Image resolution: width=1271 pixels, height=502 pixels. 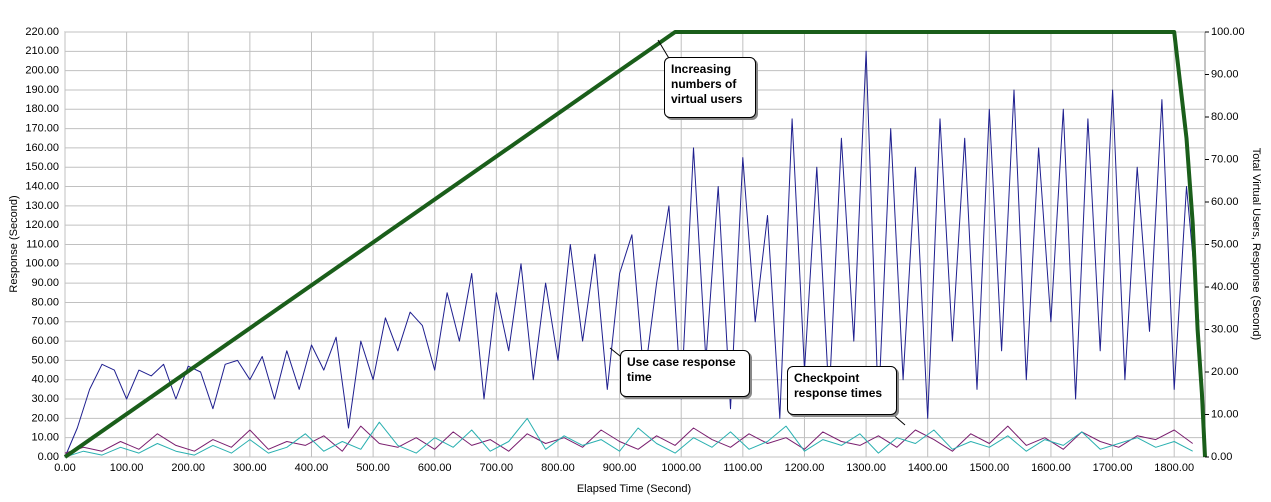 I want to click on x-tick-label: 1800.00, so click(x=1174, y=468).